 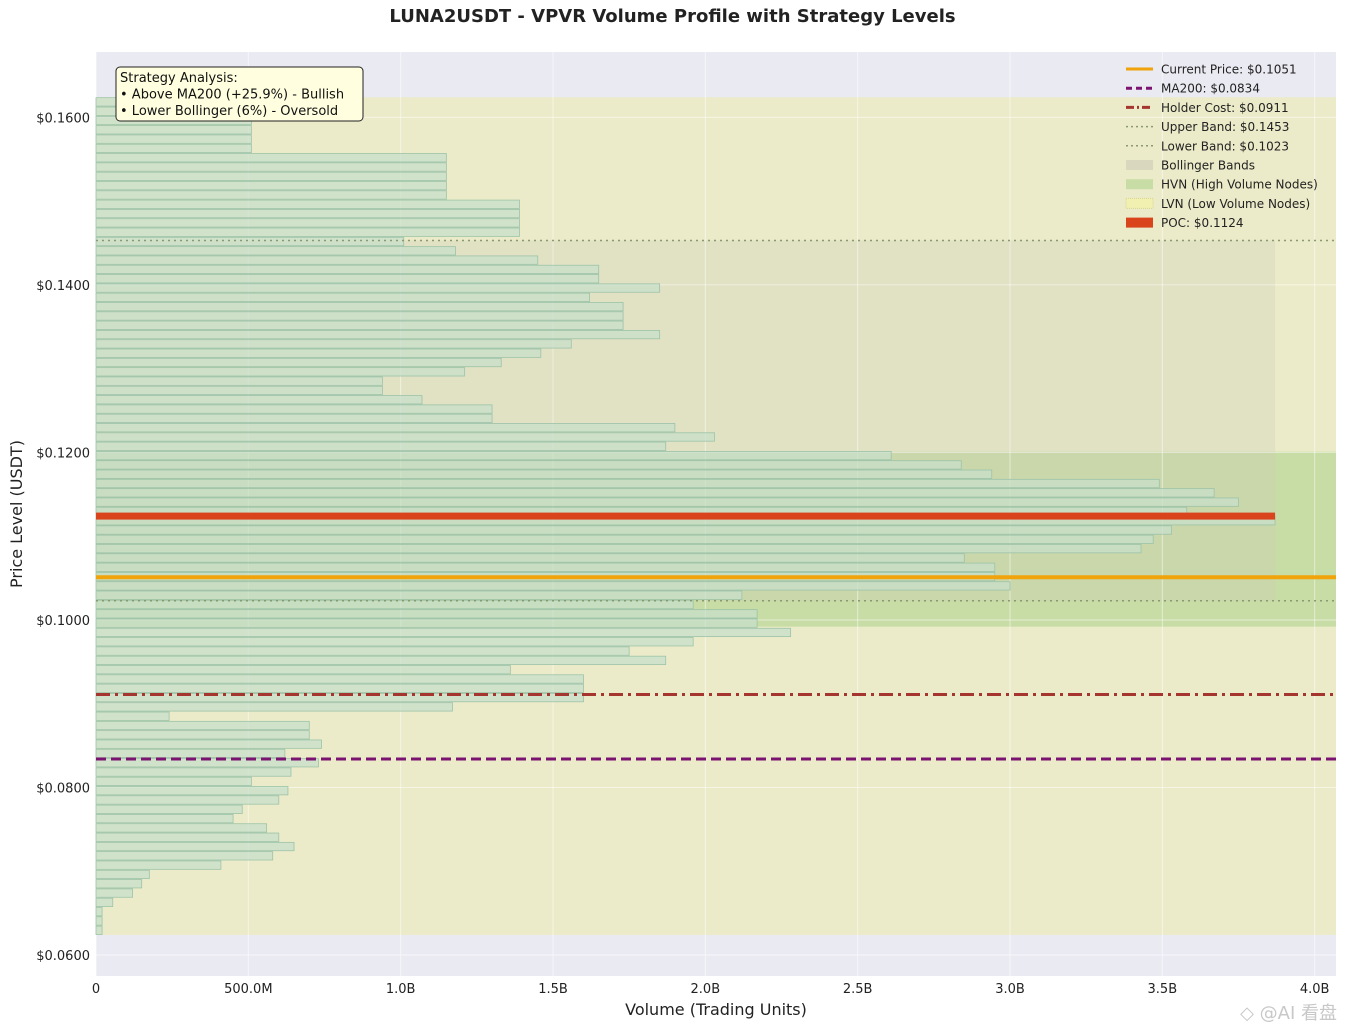 I want to click on legend-label: LVN (Low Volume Nodes), so click(x=1235, y=204).